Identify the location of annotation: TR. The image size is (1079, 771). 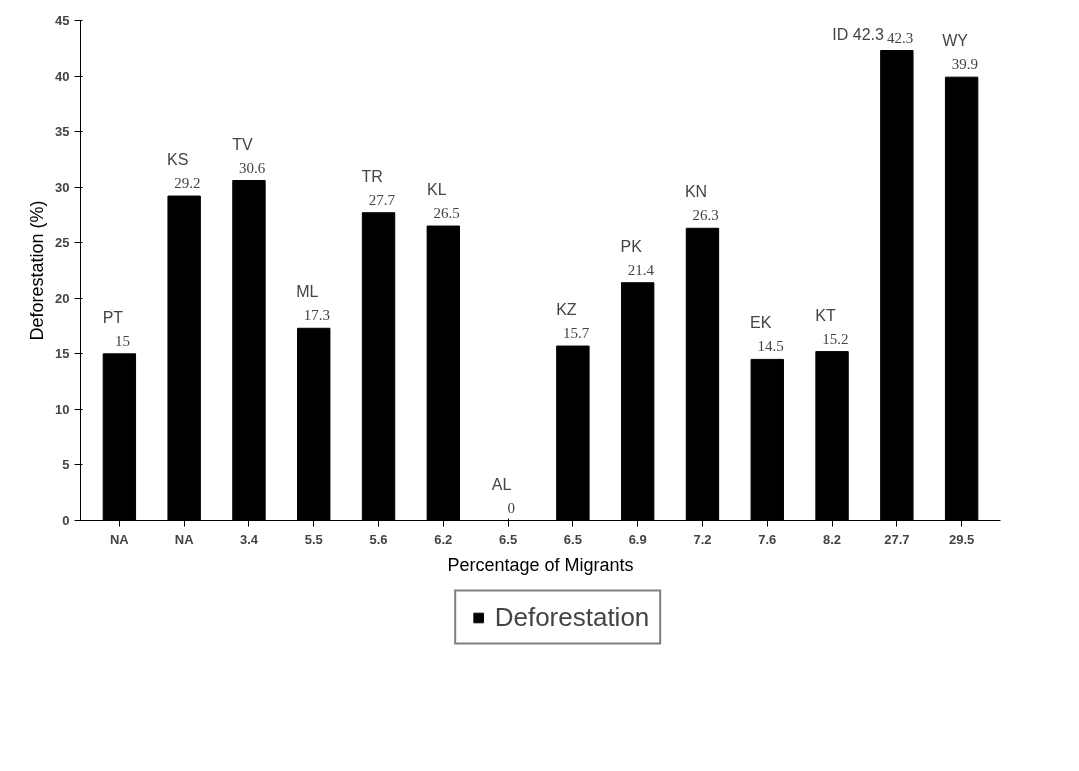
(372, 176).